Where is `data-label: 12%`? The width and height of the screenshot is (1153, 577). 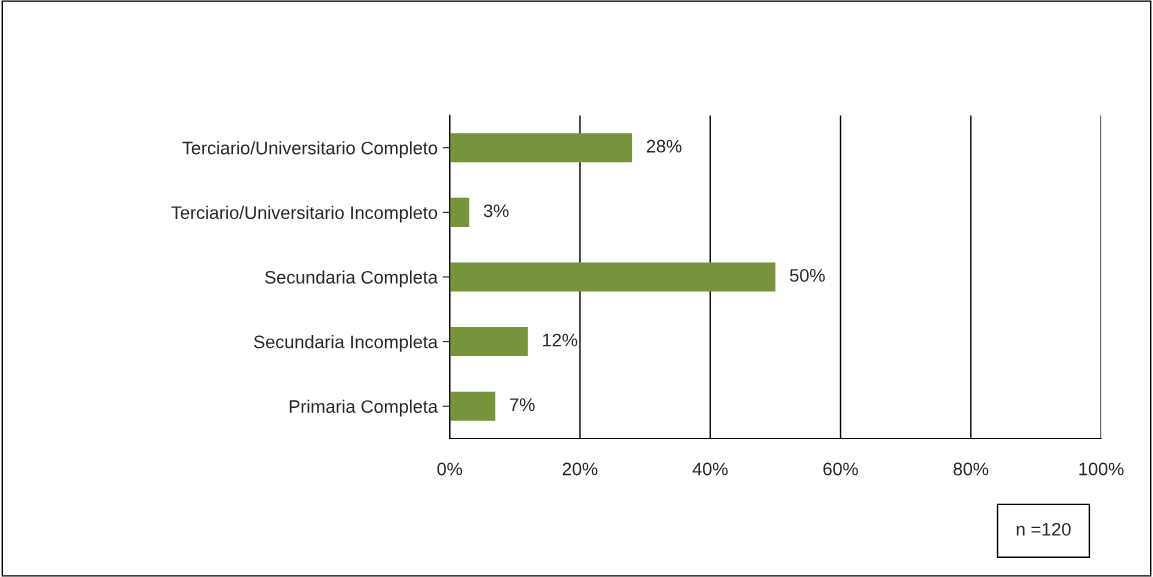 data-label: 12% is located at coordinates (560, 340).